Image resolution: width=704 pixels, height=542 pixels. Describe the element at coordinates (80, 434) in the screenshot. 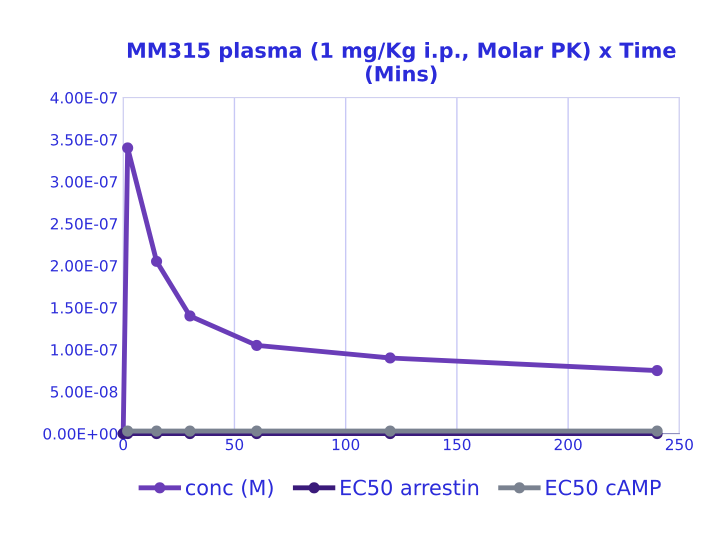

I see `y-tick-label: 0.00E+00` at that location.